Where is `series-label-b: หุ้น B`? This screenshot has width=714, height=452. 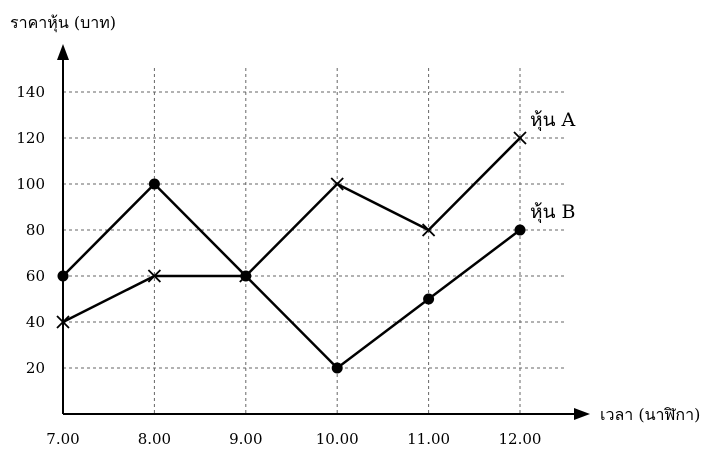 series-label-b: หุ้น B is located at coordinates (553, 212).